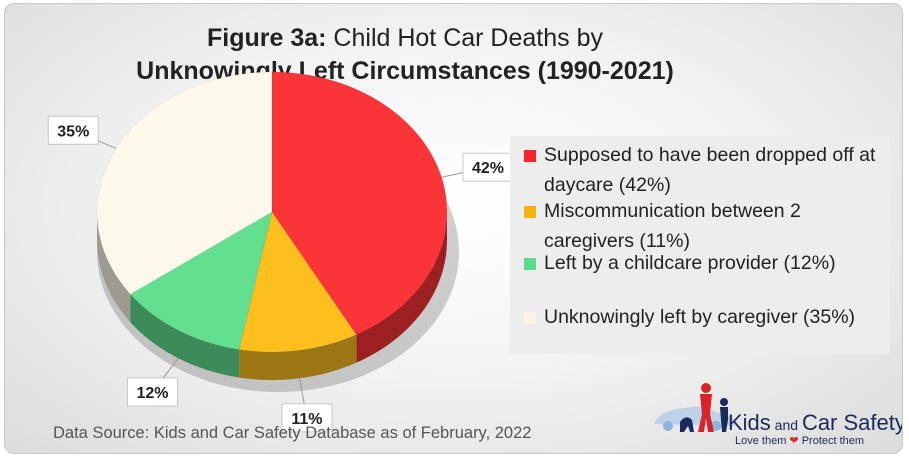 This screenshot has width=909, height=460. What do you see at coordinates (700, 317) in the screenshot?
I see `legend-label: Unknowingly left by caregiver (35%)` at bounding box center [700, 317].